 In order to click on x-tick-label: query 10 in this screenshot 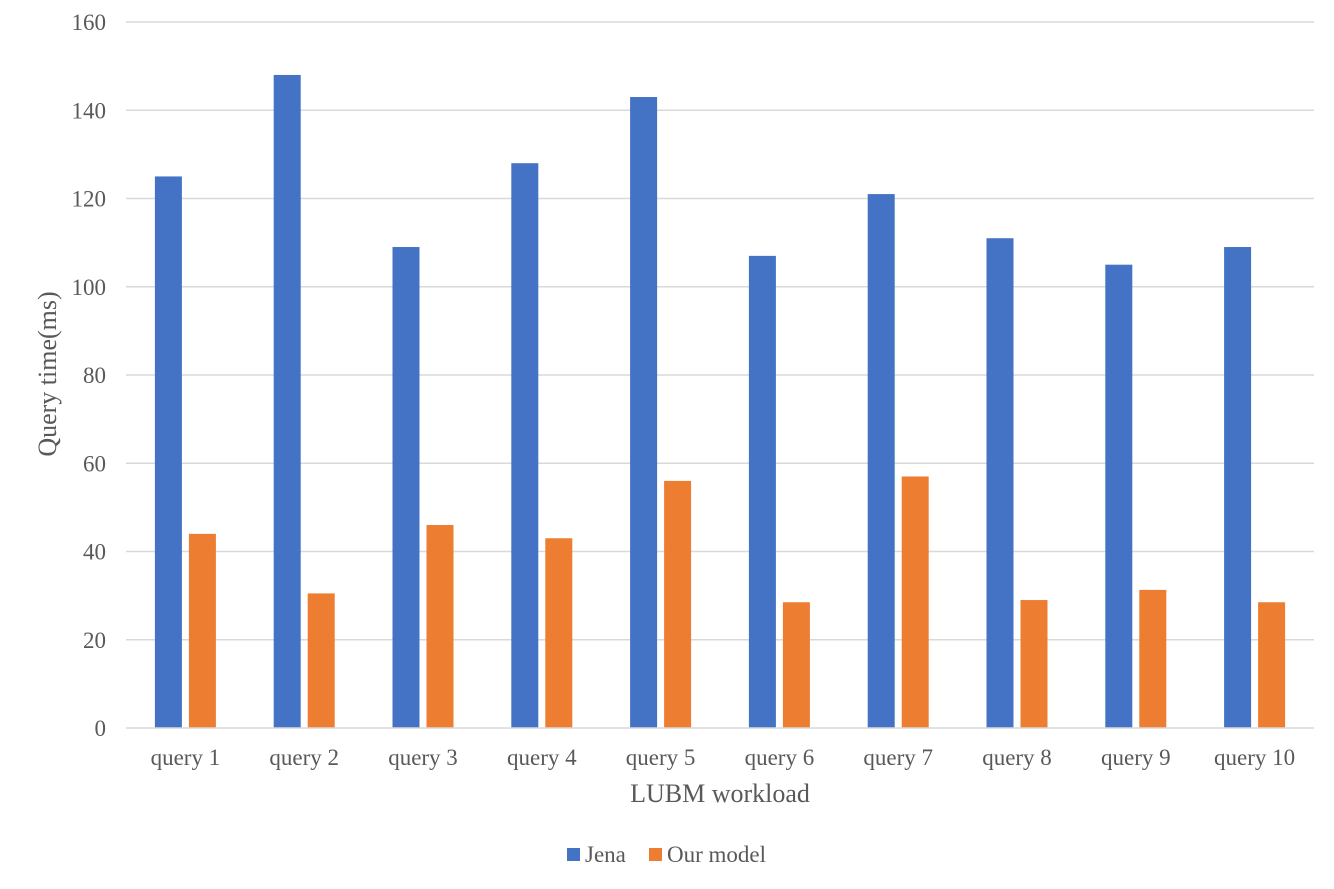, I will do `click(1254, 757)`.